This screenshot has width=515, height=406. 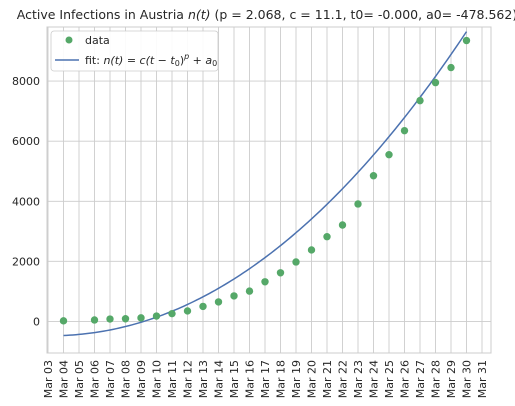 I want to click on y-tick-label: 6000, so click(x=26, y=141).